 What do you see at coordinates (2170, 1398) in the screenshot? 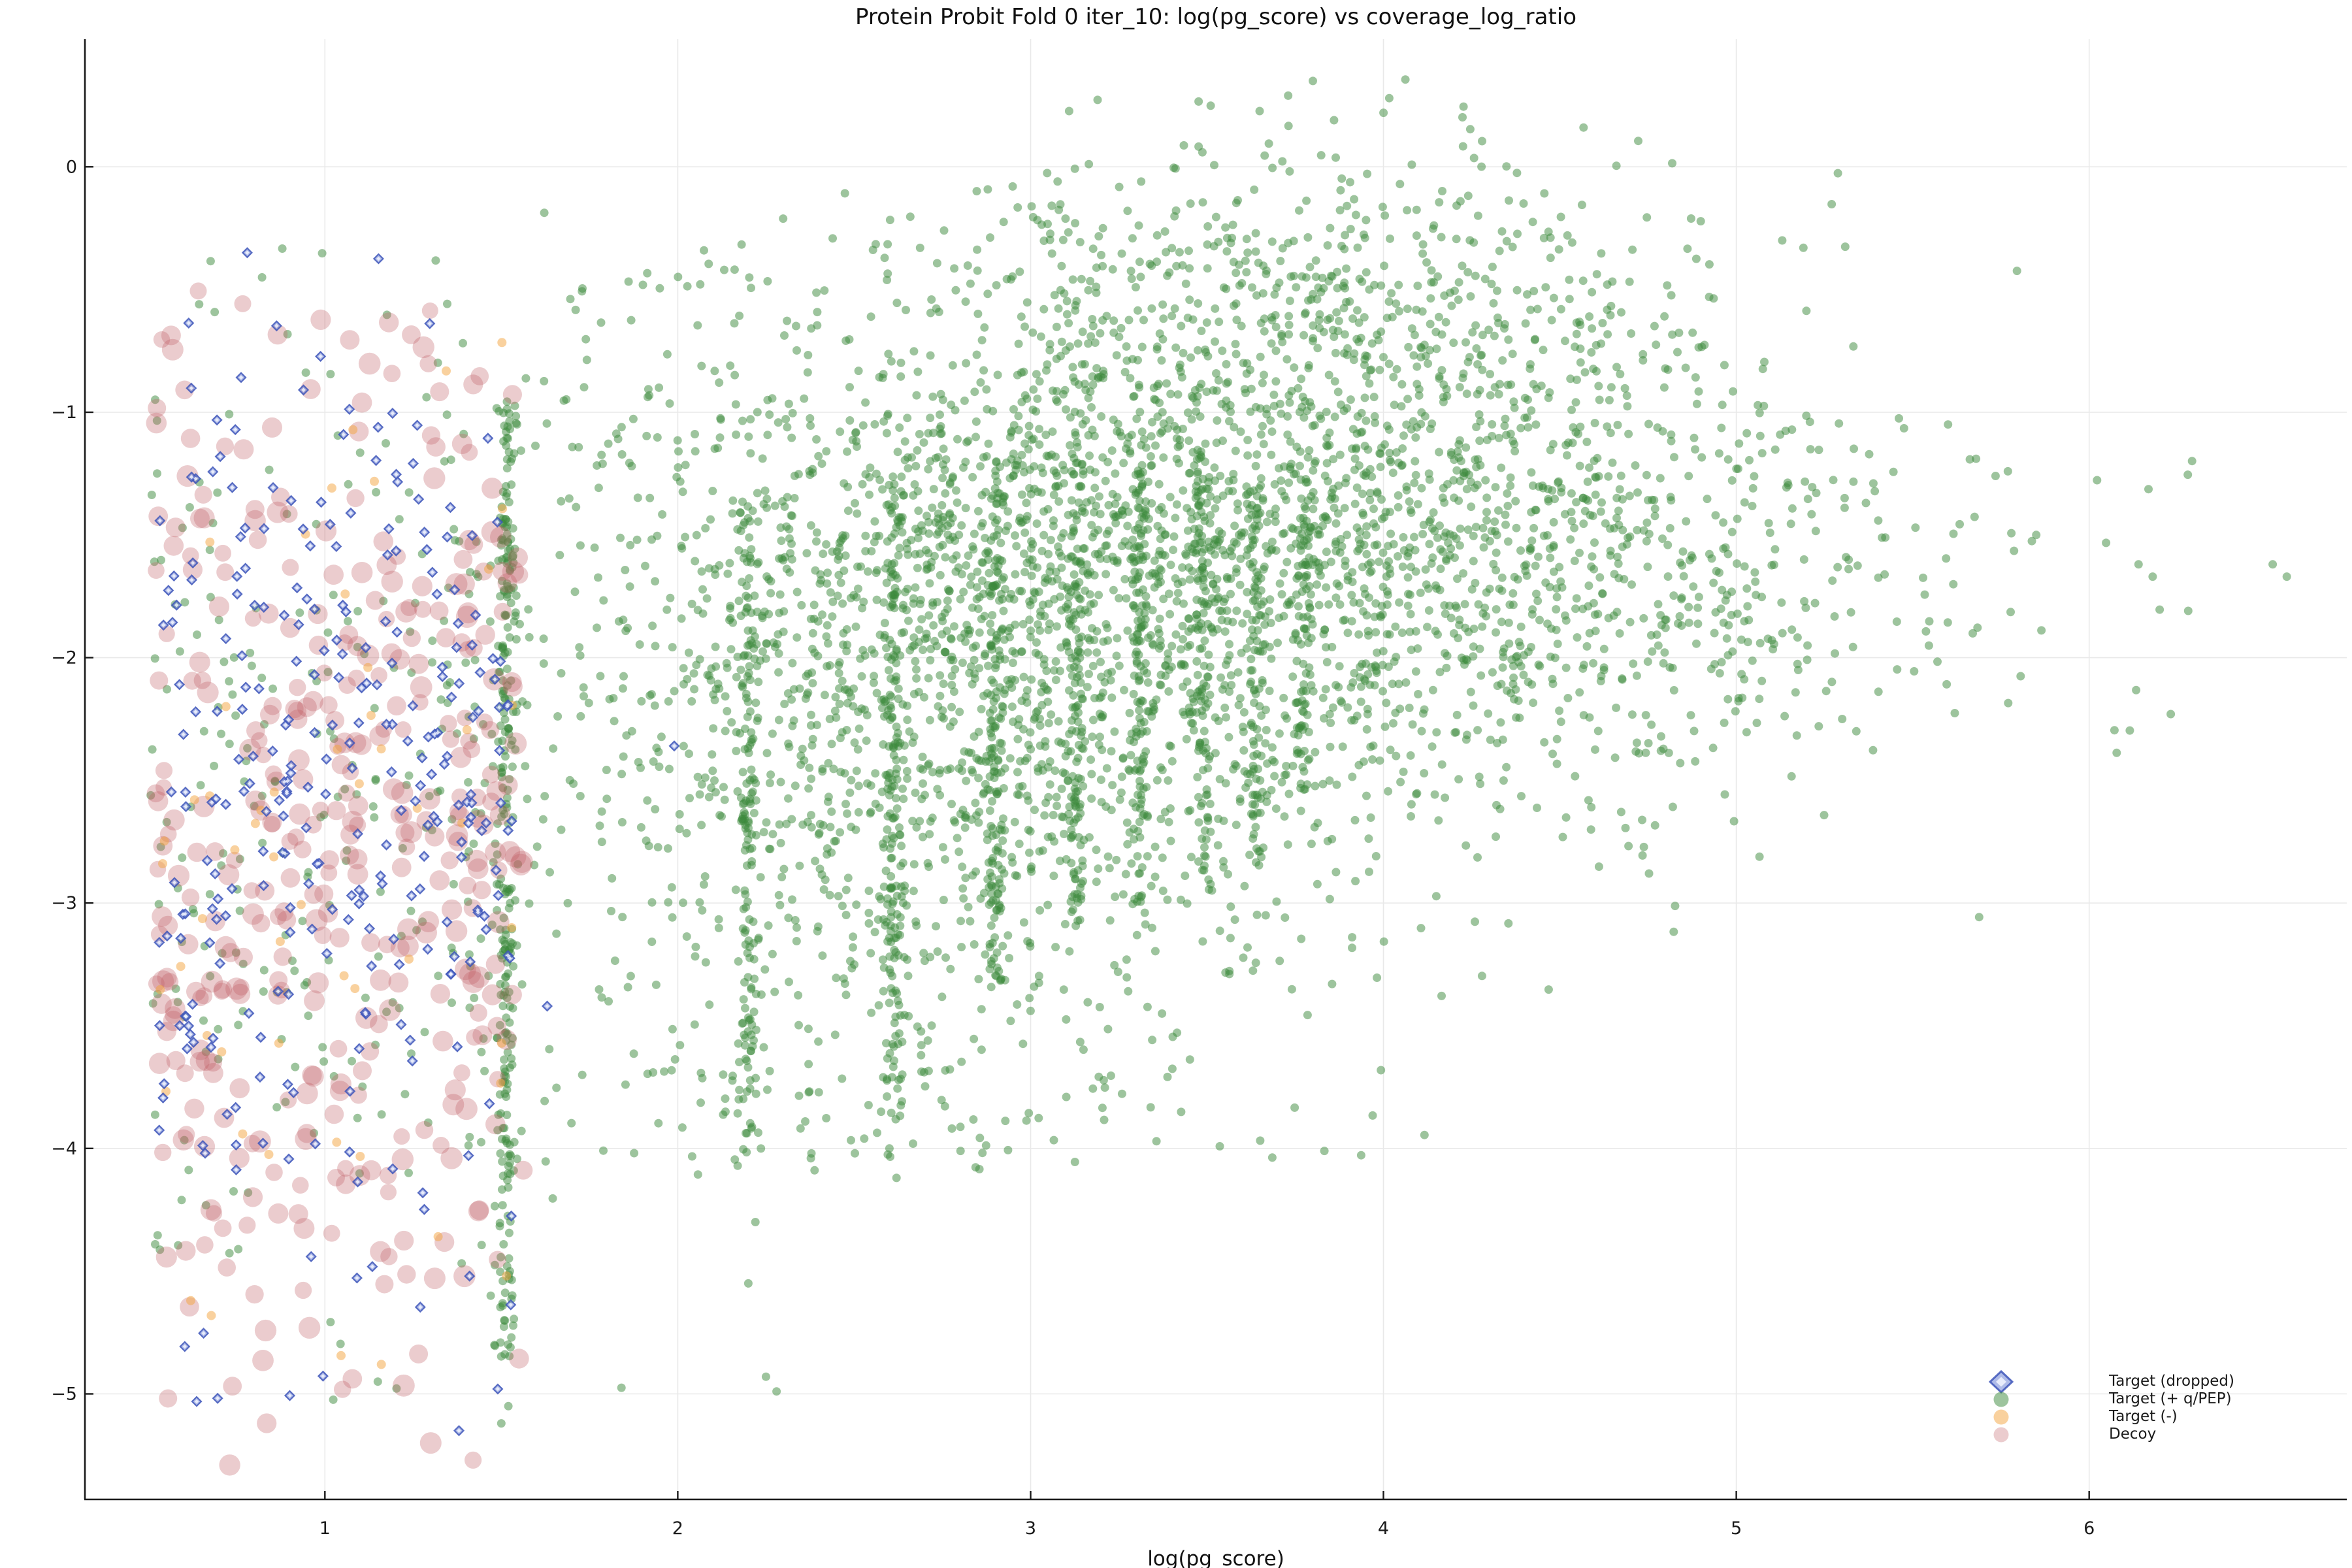
I see `legend-label: Target (+ q/PEP)` at bounding box center [2170, 1398].